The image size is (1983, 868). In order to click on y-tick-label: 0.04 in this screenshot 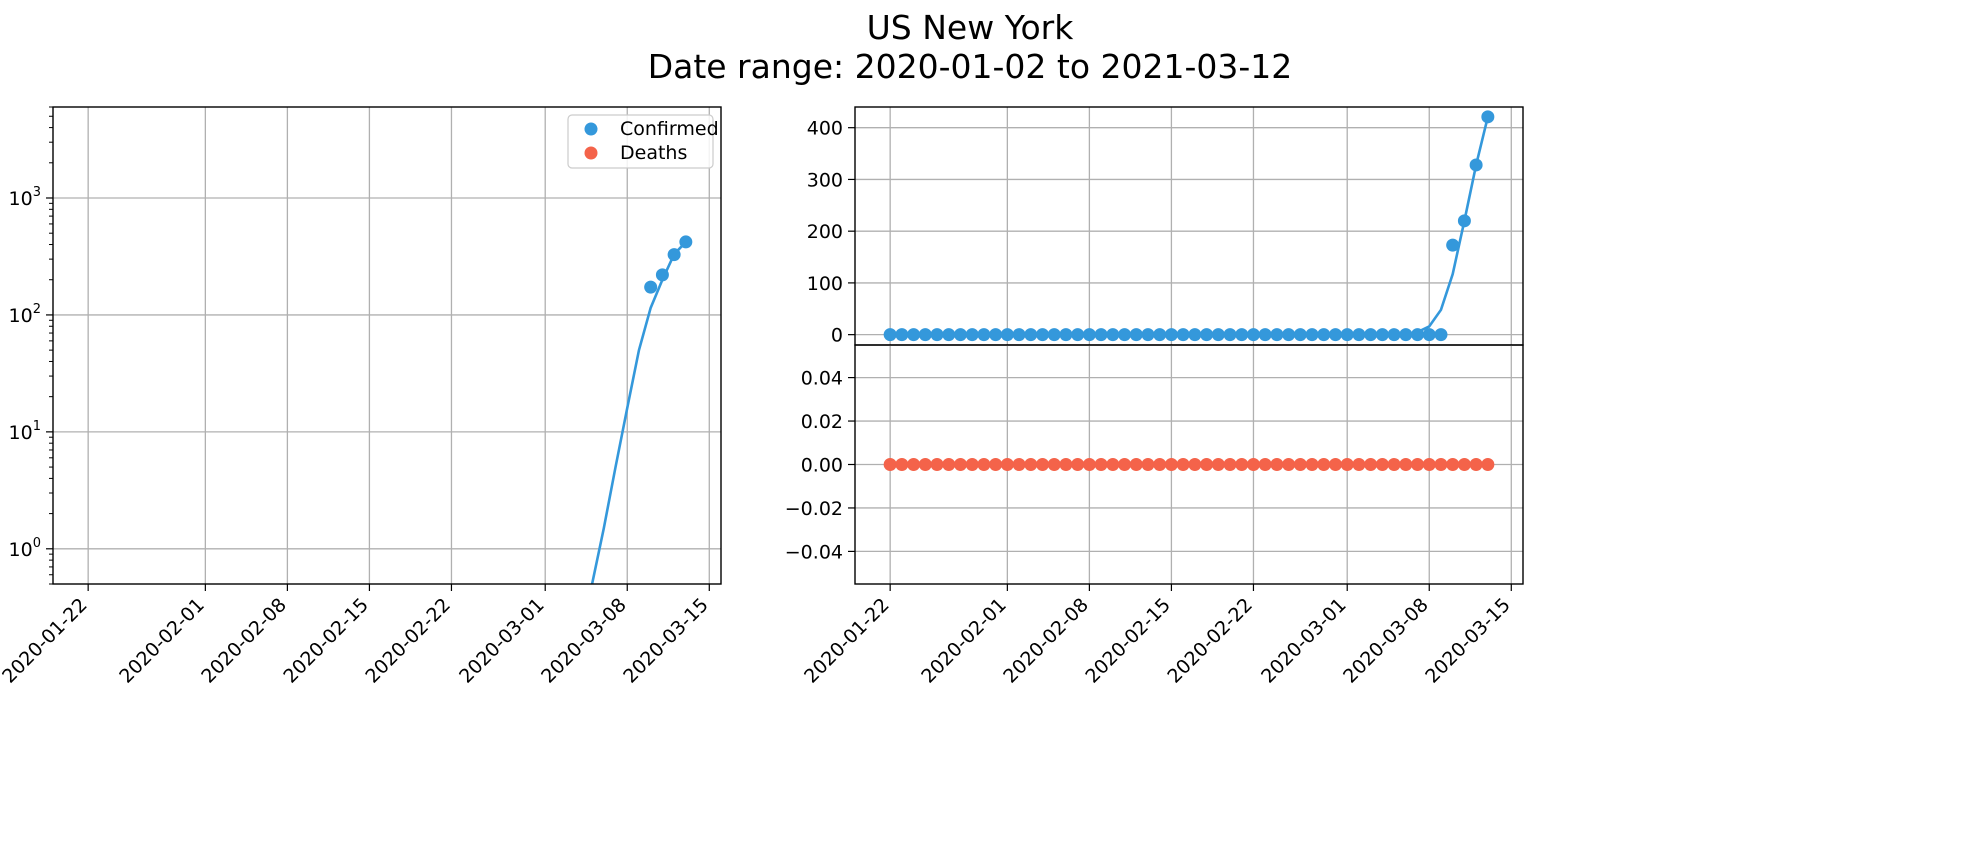, I will do `click(822, 379)`.